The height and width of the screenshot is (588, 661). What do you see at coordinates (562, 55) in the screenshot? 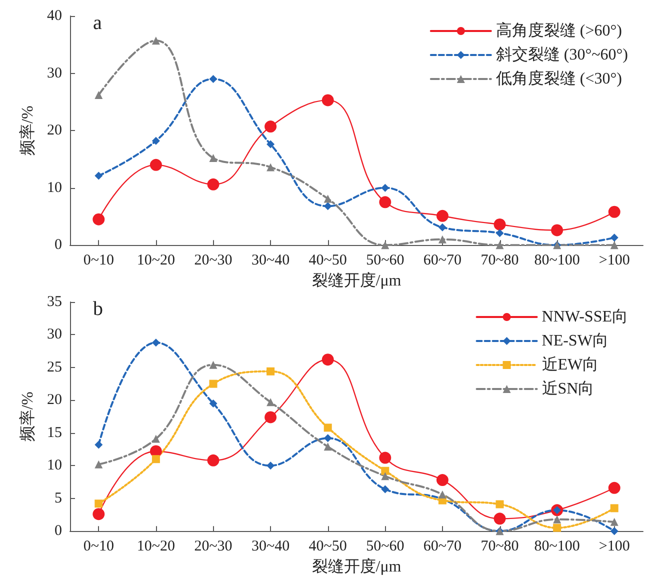
I see `legend-label: 斜交裂缝 (30°~60°)` at bounding box center [562, 55].